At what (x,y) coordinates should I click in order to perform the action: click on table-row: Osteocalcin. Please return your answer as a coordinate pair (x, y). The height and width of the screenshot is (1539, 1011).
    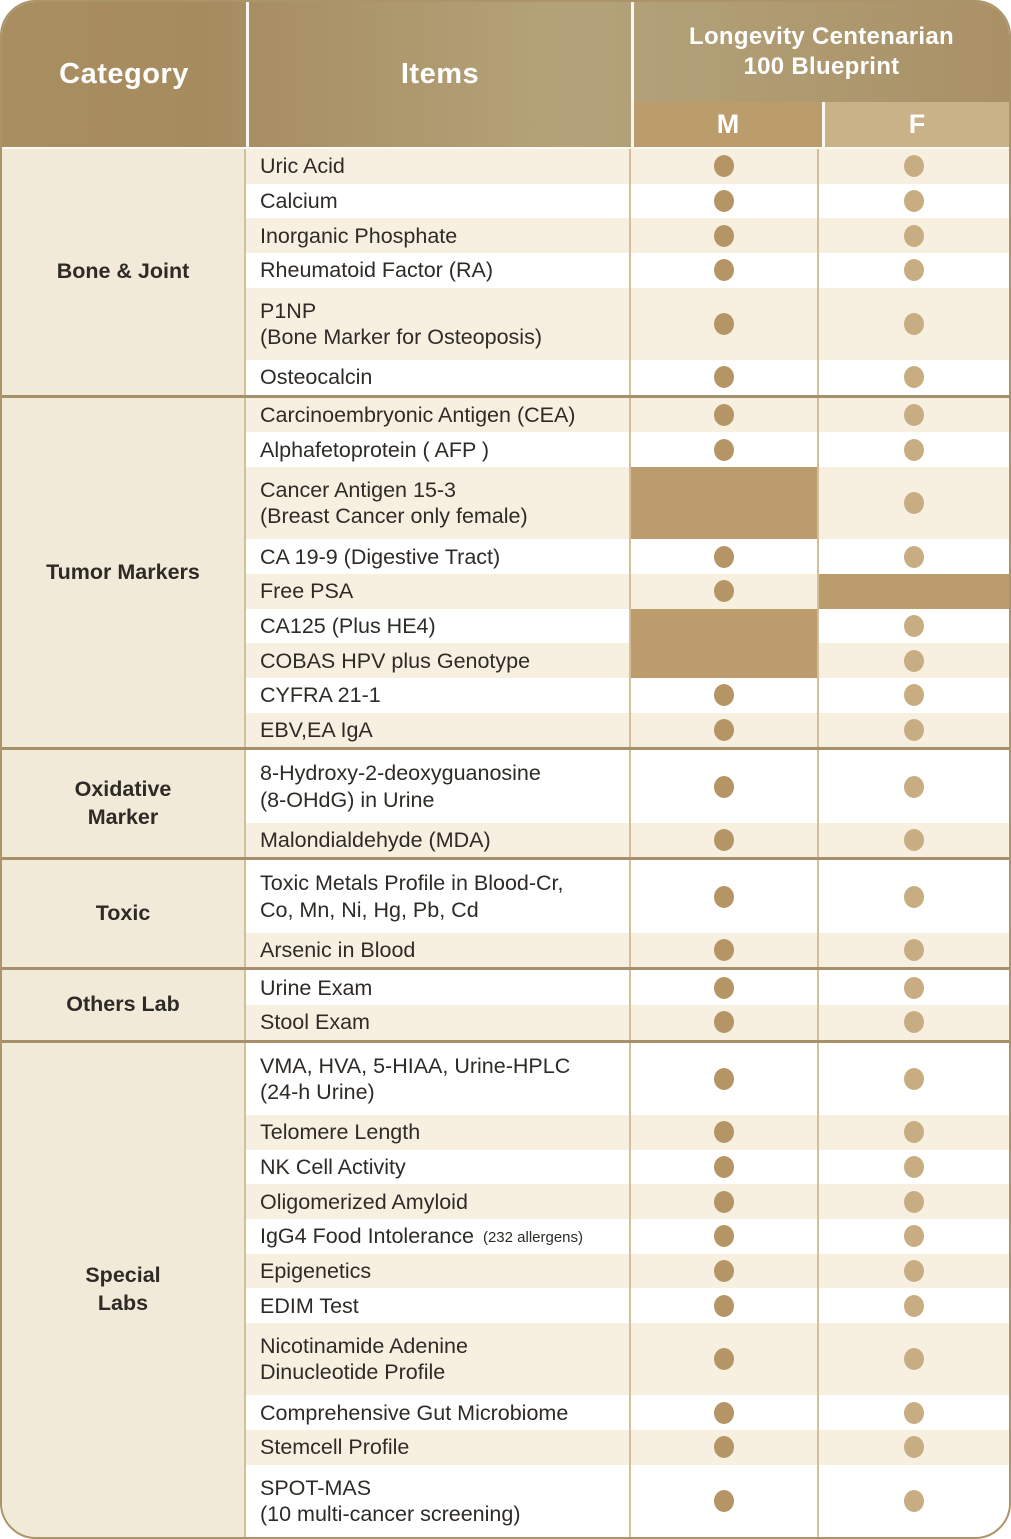
    Looking at the image, I should click on (627, 377).